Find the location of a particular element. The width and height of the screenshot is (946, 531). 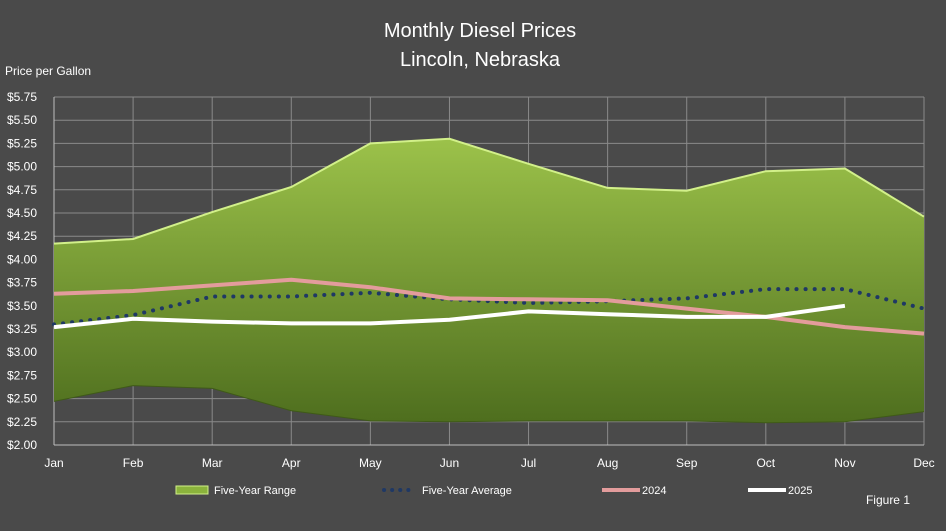

y-tick-label: $2.25 is located at coordinates (22, 422).